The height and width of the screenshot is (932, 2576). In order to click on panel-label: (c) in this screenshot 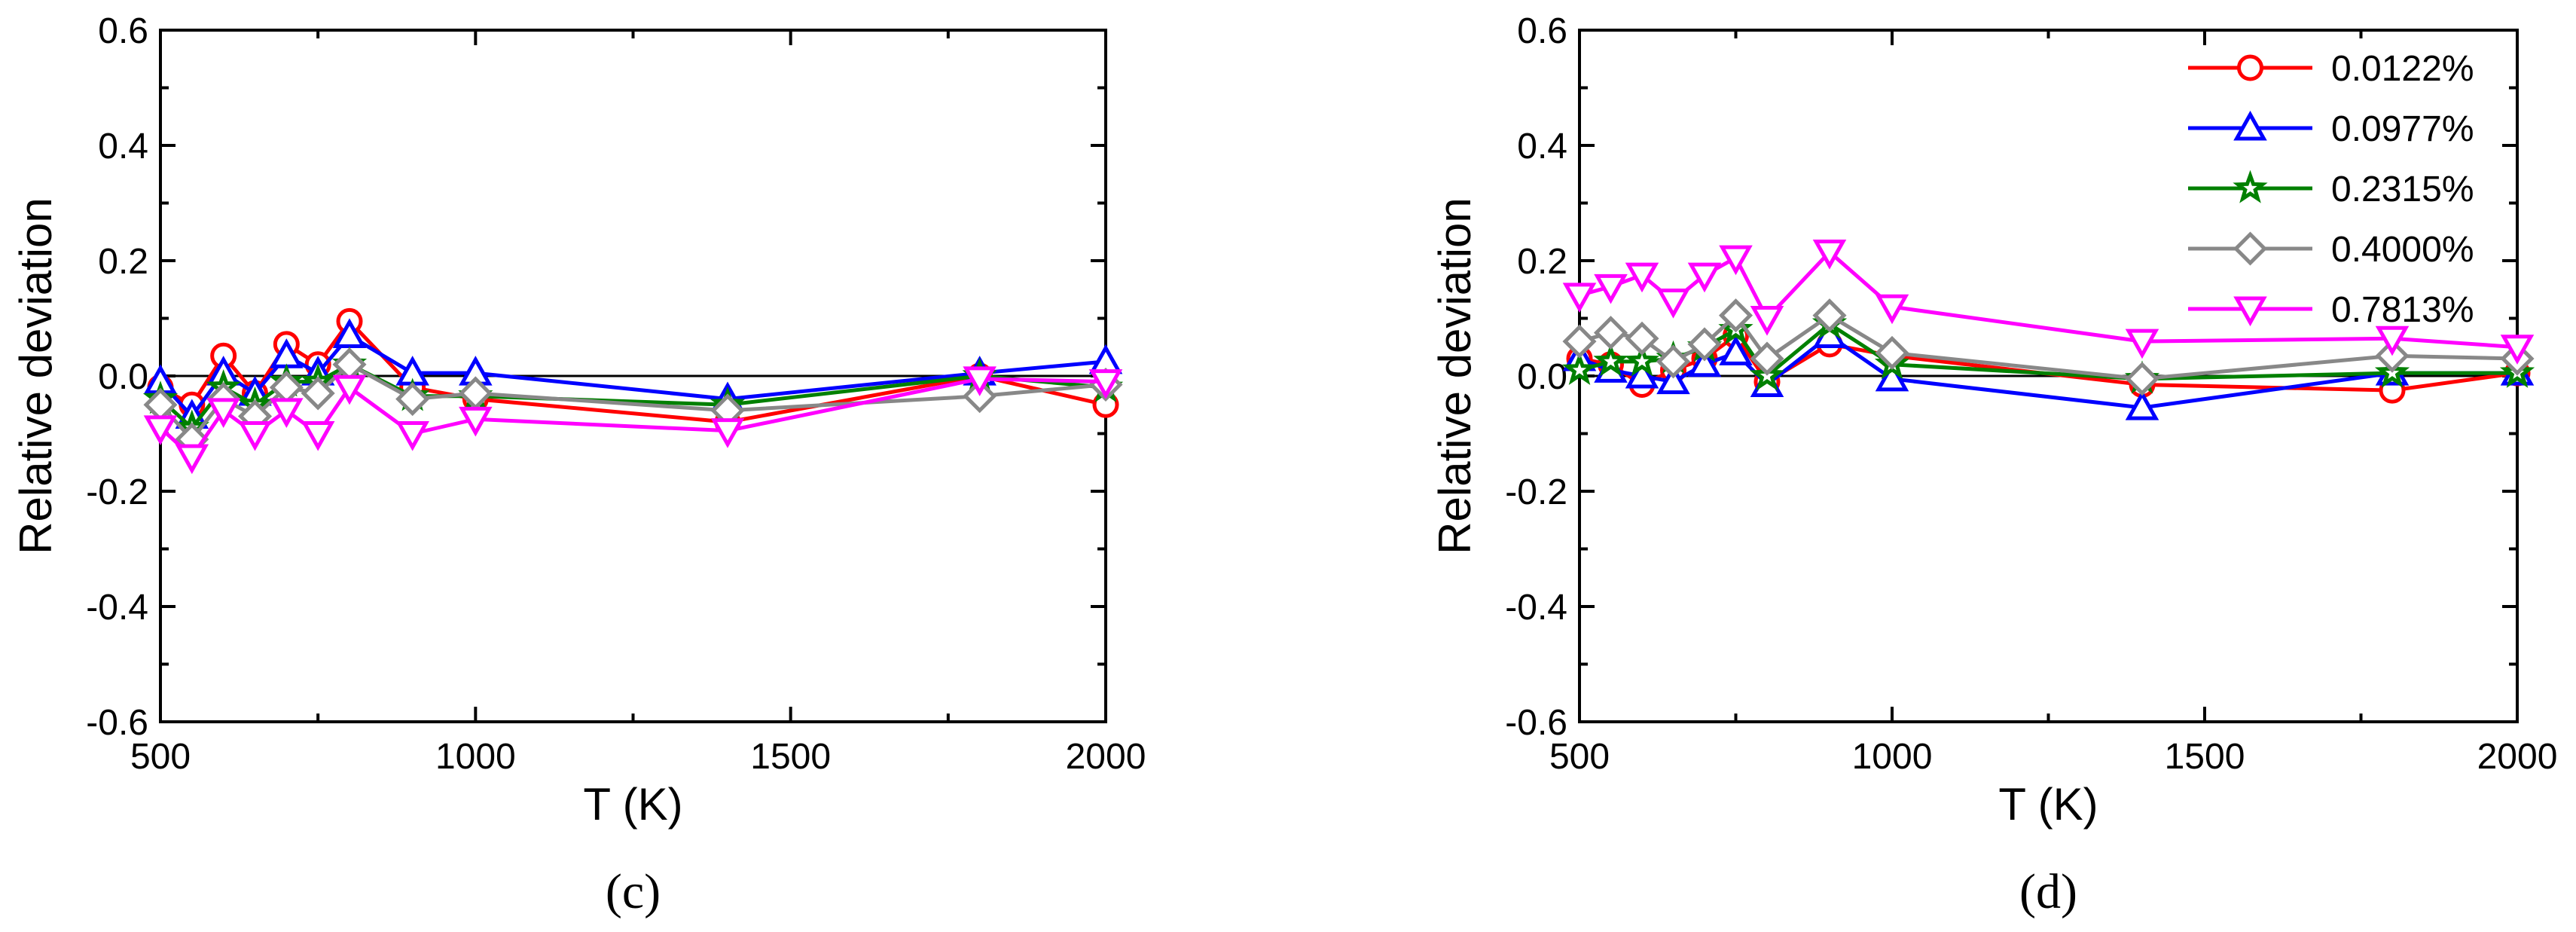, I will do `click(634, 891)`.